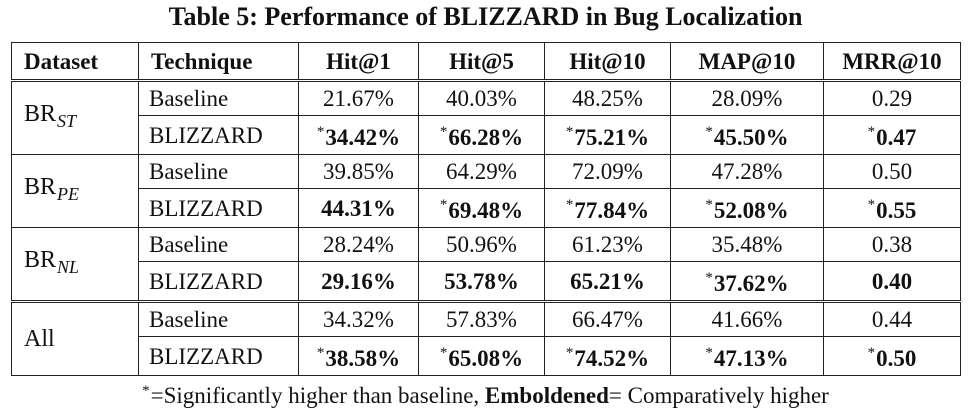 This screenshot has width=971, height=411. I want to click on metric-cell: *65.08%, so click(481, 356).